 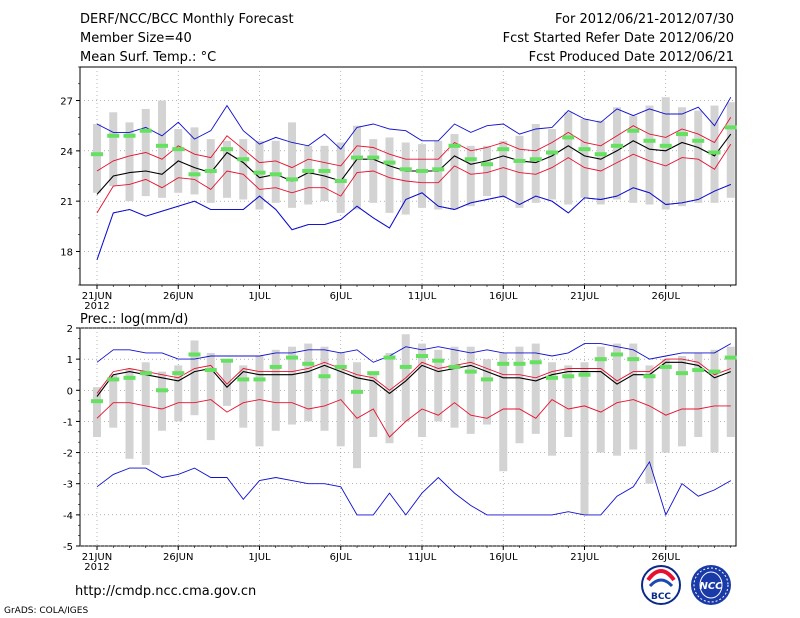 I want to click on prec-x-tick-label: 6JUL, so click(x=341, y=557).